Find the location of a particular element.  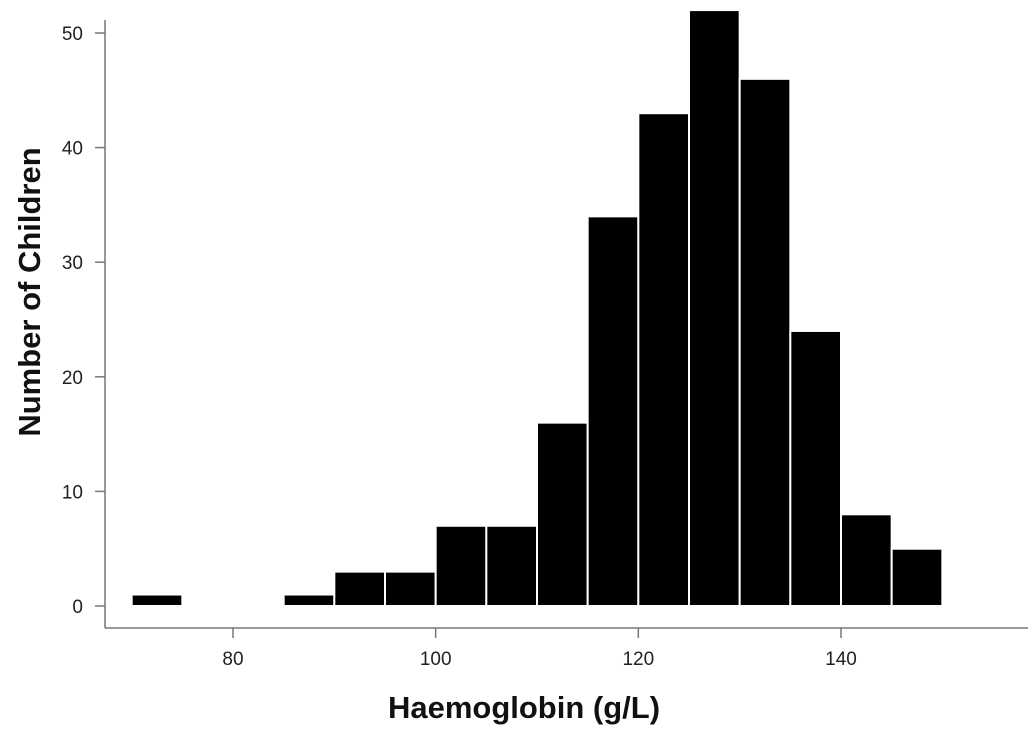

x-tick-label: 120 is located at coordinates (638, 659).